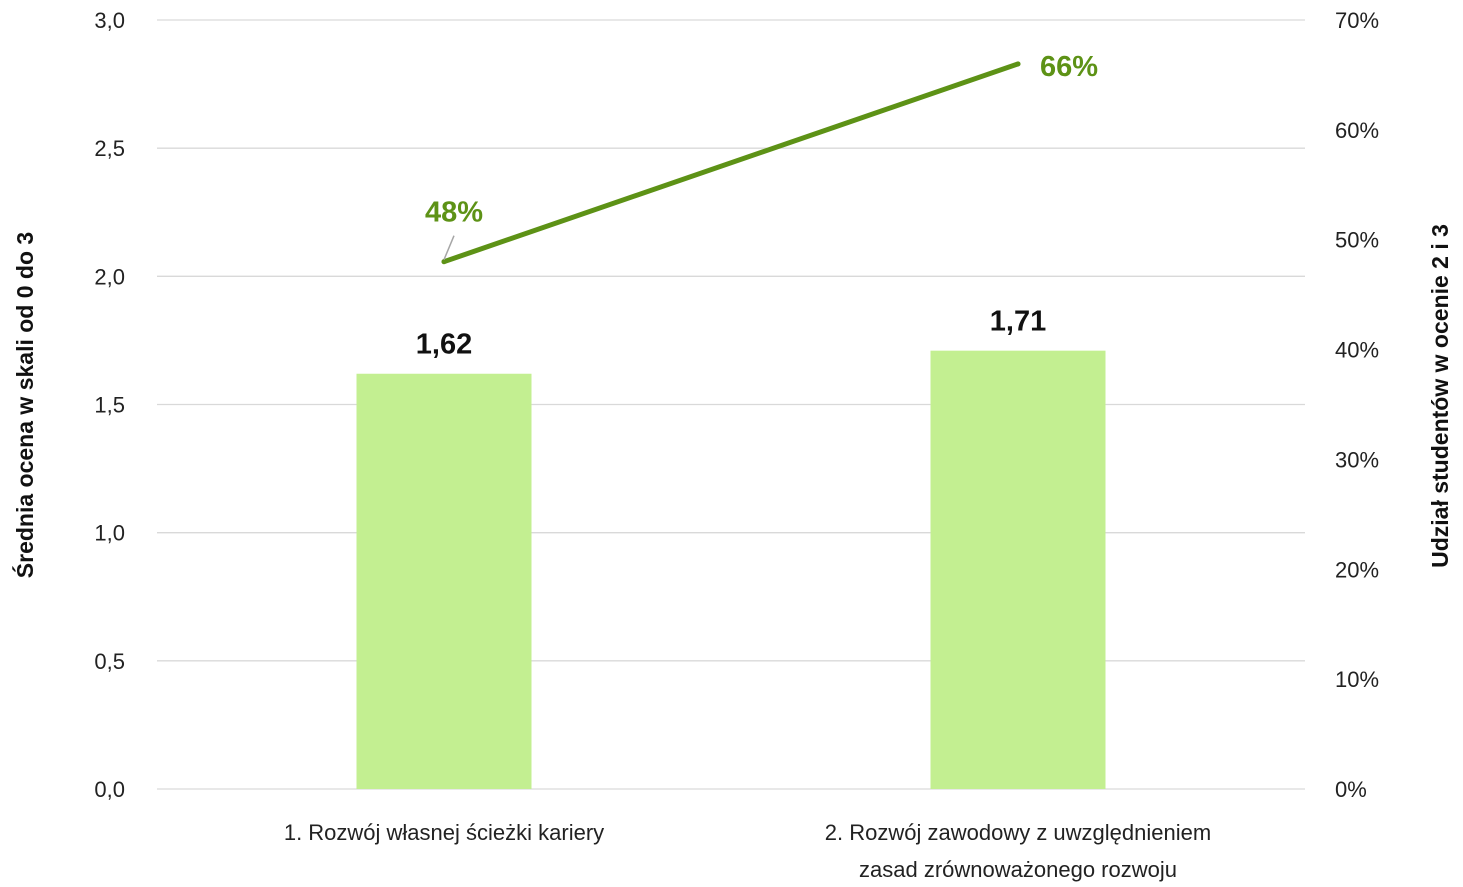 The image size is (1463, 887). I want to click on label-leader-line, so click(449, 247).